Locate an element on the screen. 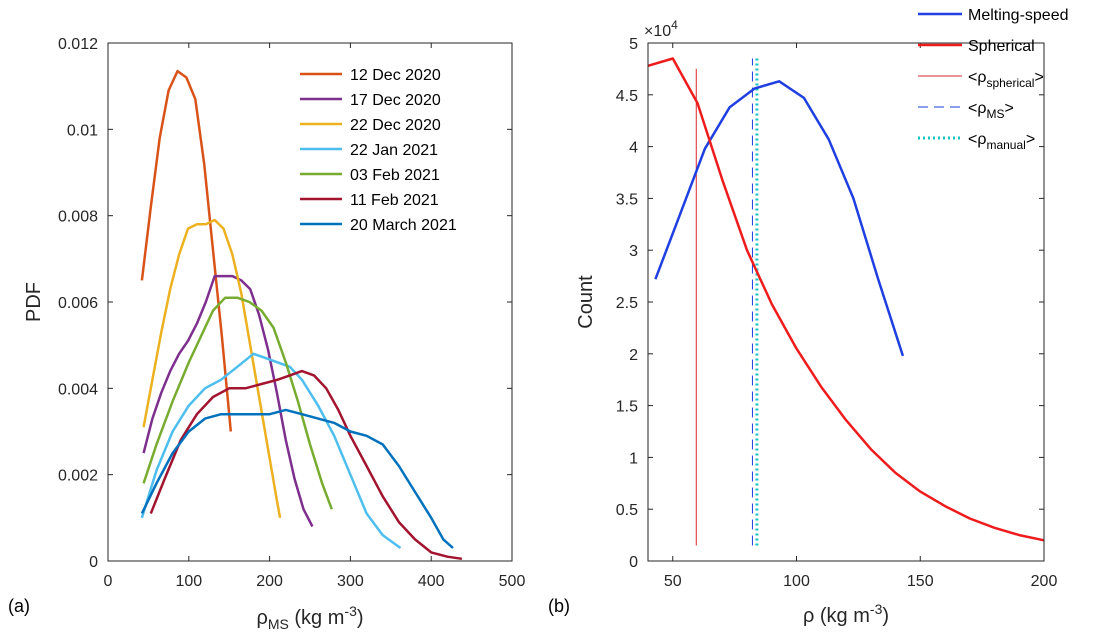 This screenshot has height=636, width=1115. series-line-22-dec-2020 is located at coordinates (212, 368).